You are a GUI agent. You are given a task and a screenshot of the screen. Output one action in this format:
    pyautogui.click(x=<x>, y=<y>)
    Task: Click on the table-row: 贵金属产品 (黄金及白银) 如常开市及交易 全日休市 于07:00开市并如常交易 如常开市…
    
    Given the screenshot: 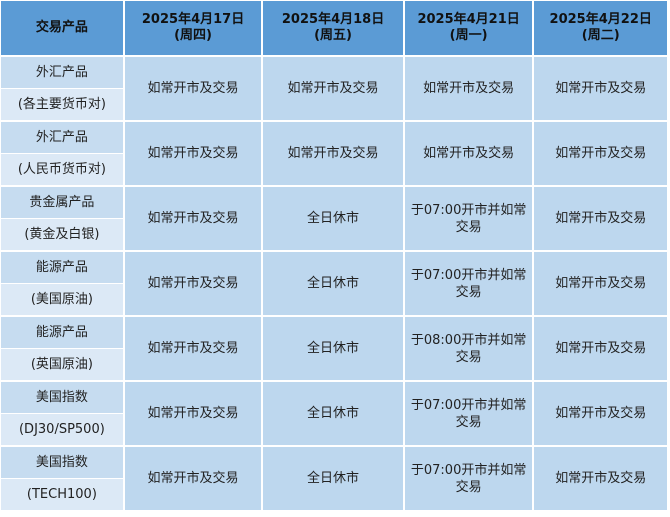 What is the action you would take?
    pyautogui.click(x=334, y=218)
    